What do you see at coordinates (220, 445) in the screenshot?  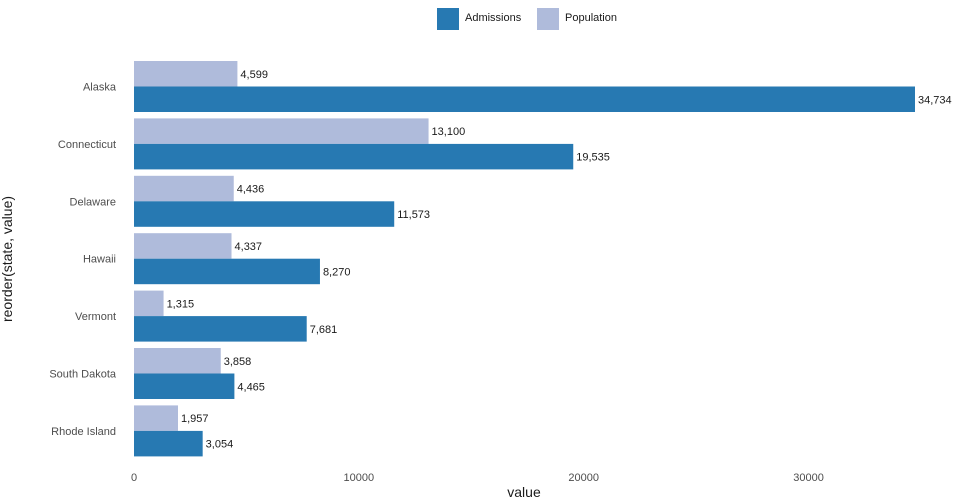 I see `data-label-admissions-rhode-island: 3,054` at bounding box center [220, 445].